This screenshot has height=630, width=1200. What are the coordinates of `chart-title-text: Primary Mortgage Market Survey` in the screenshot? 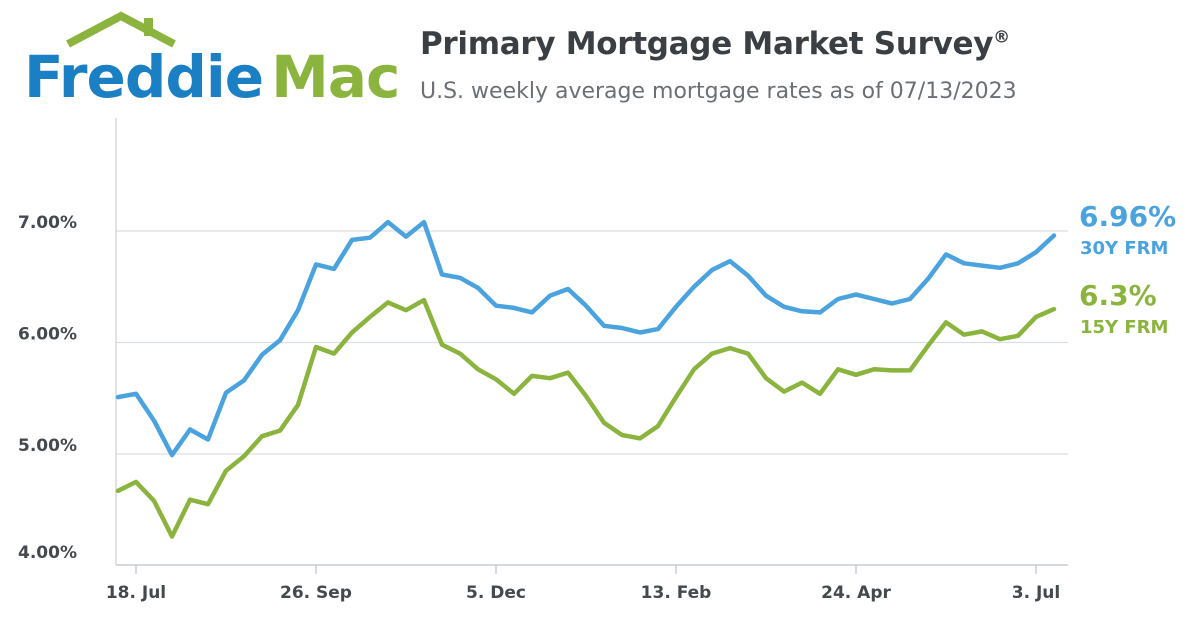 It's located at (707, 44).